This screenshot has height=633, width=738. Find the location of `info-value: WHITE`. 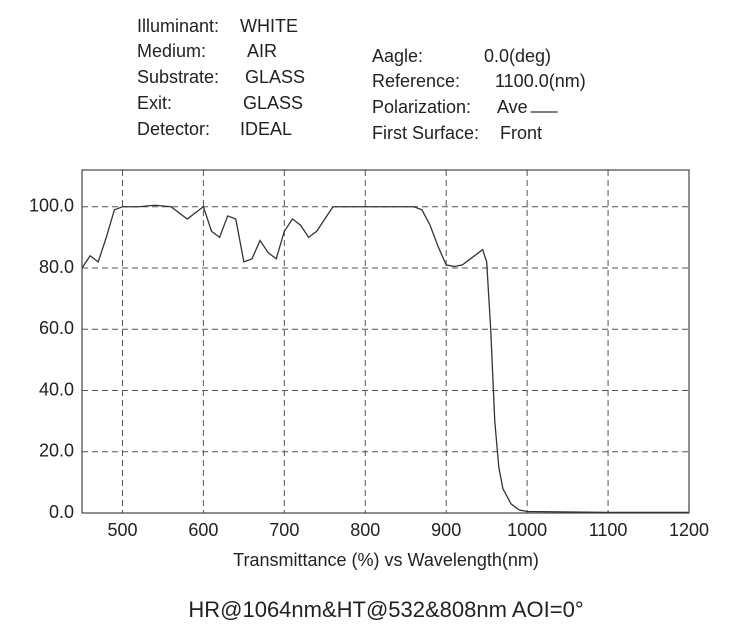

info-value: WHITE is located at coordinates (269, 26).